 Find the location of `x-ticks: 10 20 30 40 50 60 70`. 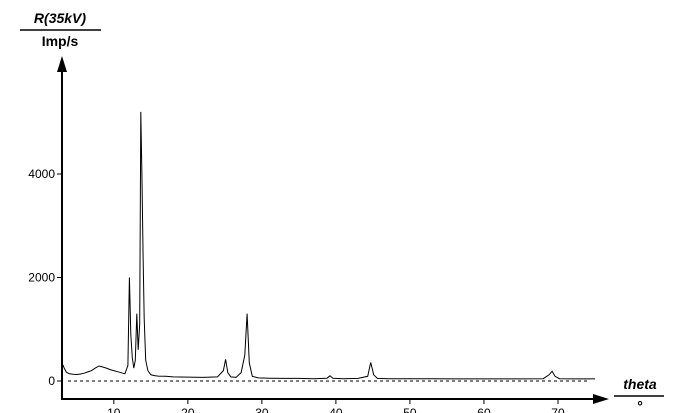

x-ticks: 10 20 30 40 50 60 70 is located at coordinates (336, 406).